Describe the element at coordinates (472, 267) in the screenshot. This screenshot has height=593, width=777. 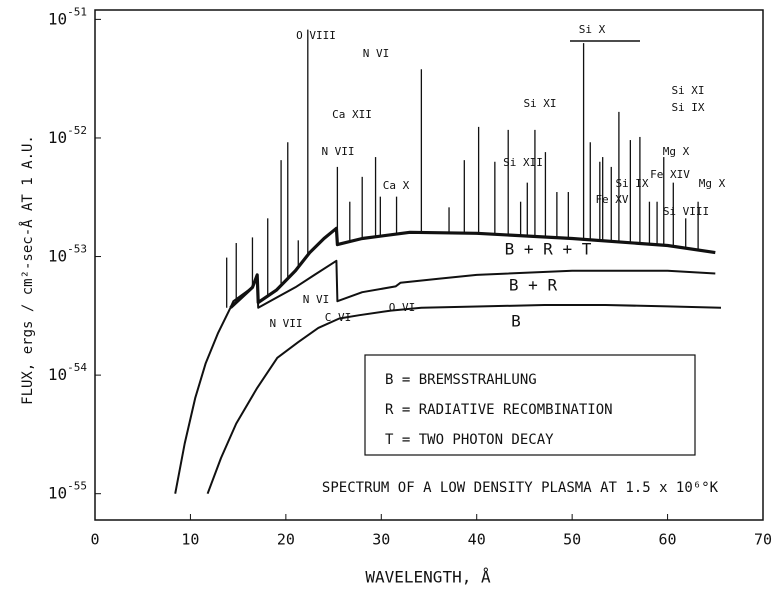
I see `curve` at that location.